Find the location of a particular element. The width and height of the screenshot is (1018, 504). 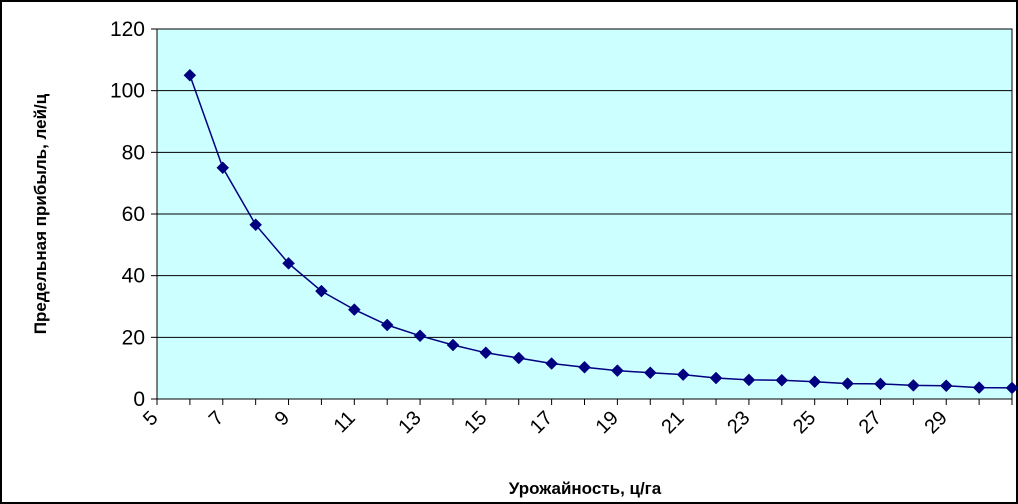

y-tick-label: 100 is located at coordinates (127, 91).